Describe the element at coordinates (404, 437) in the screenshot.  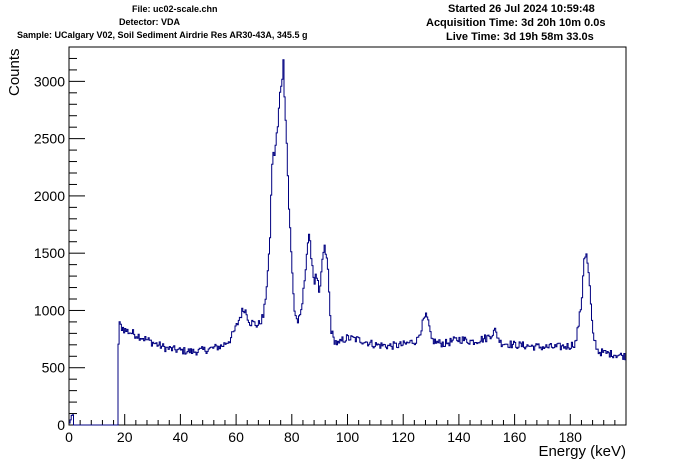
I see `x-tick-label: 120` at that location.